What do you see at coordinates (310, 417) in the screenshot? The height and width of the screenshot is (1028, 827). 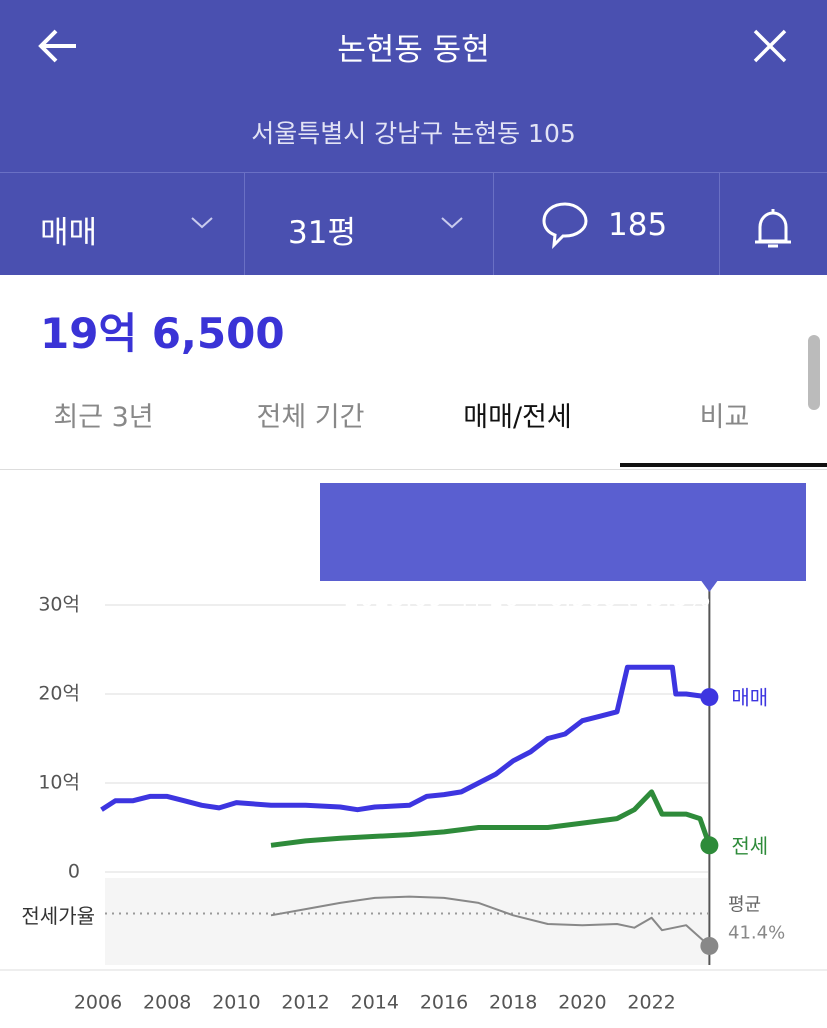 I see `tab: 전체 기간` at bounding box center [310, 417].